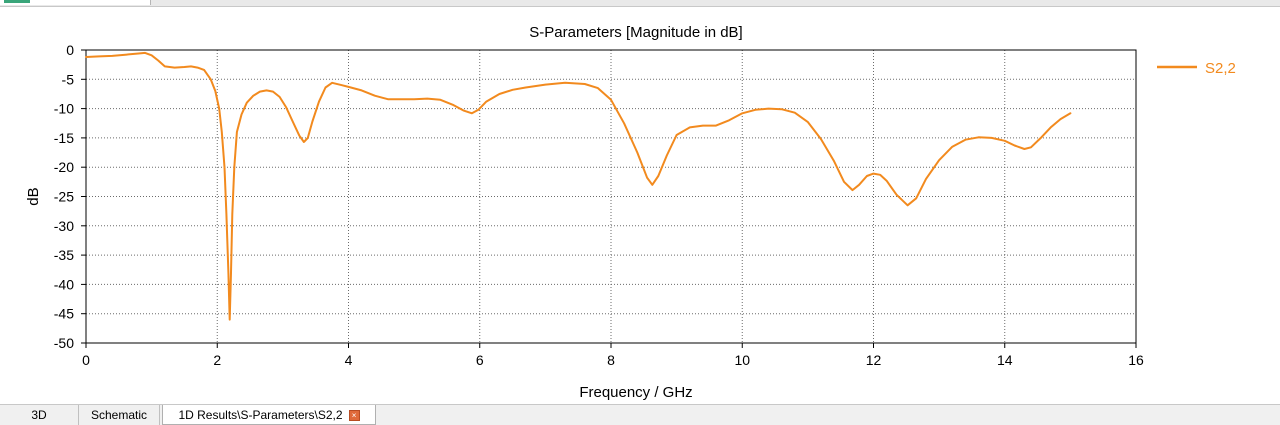 This screenshot has height=425, width=1280. What do you see at coordinates (33, 196) in the screenshot?
I see `y-axis-label: dB` at bounding box center [33, 196].